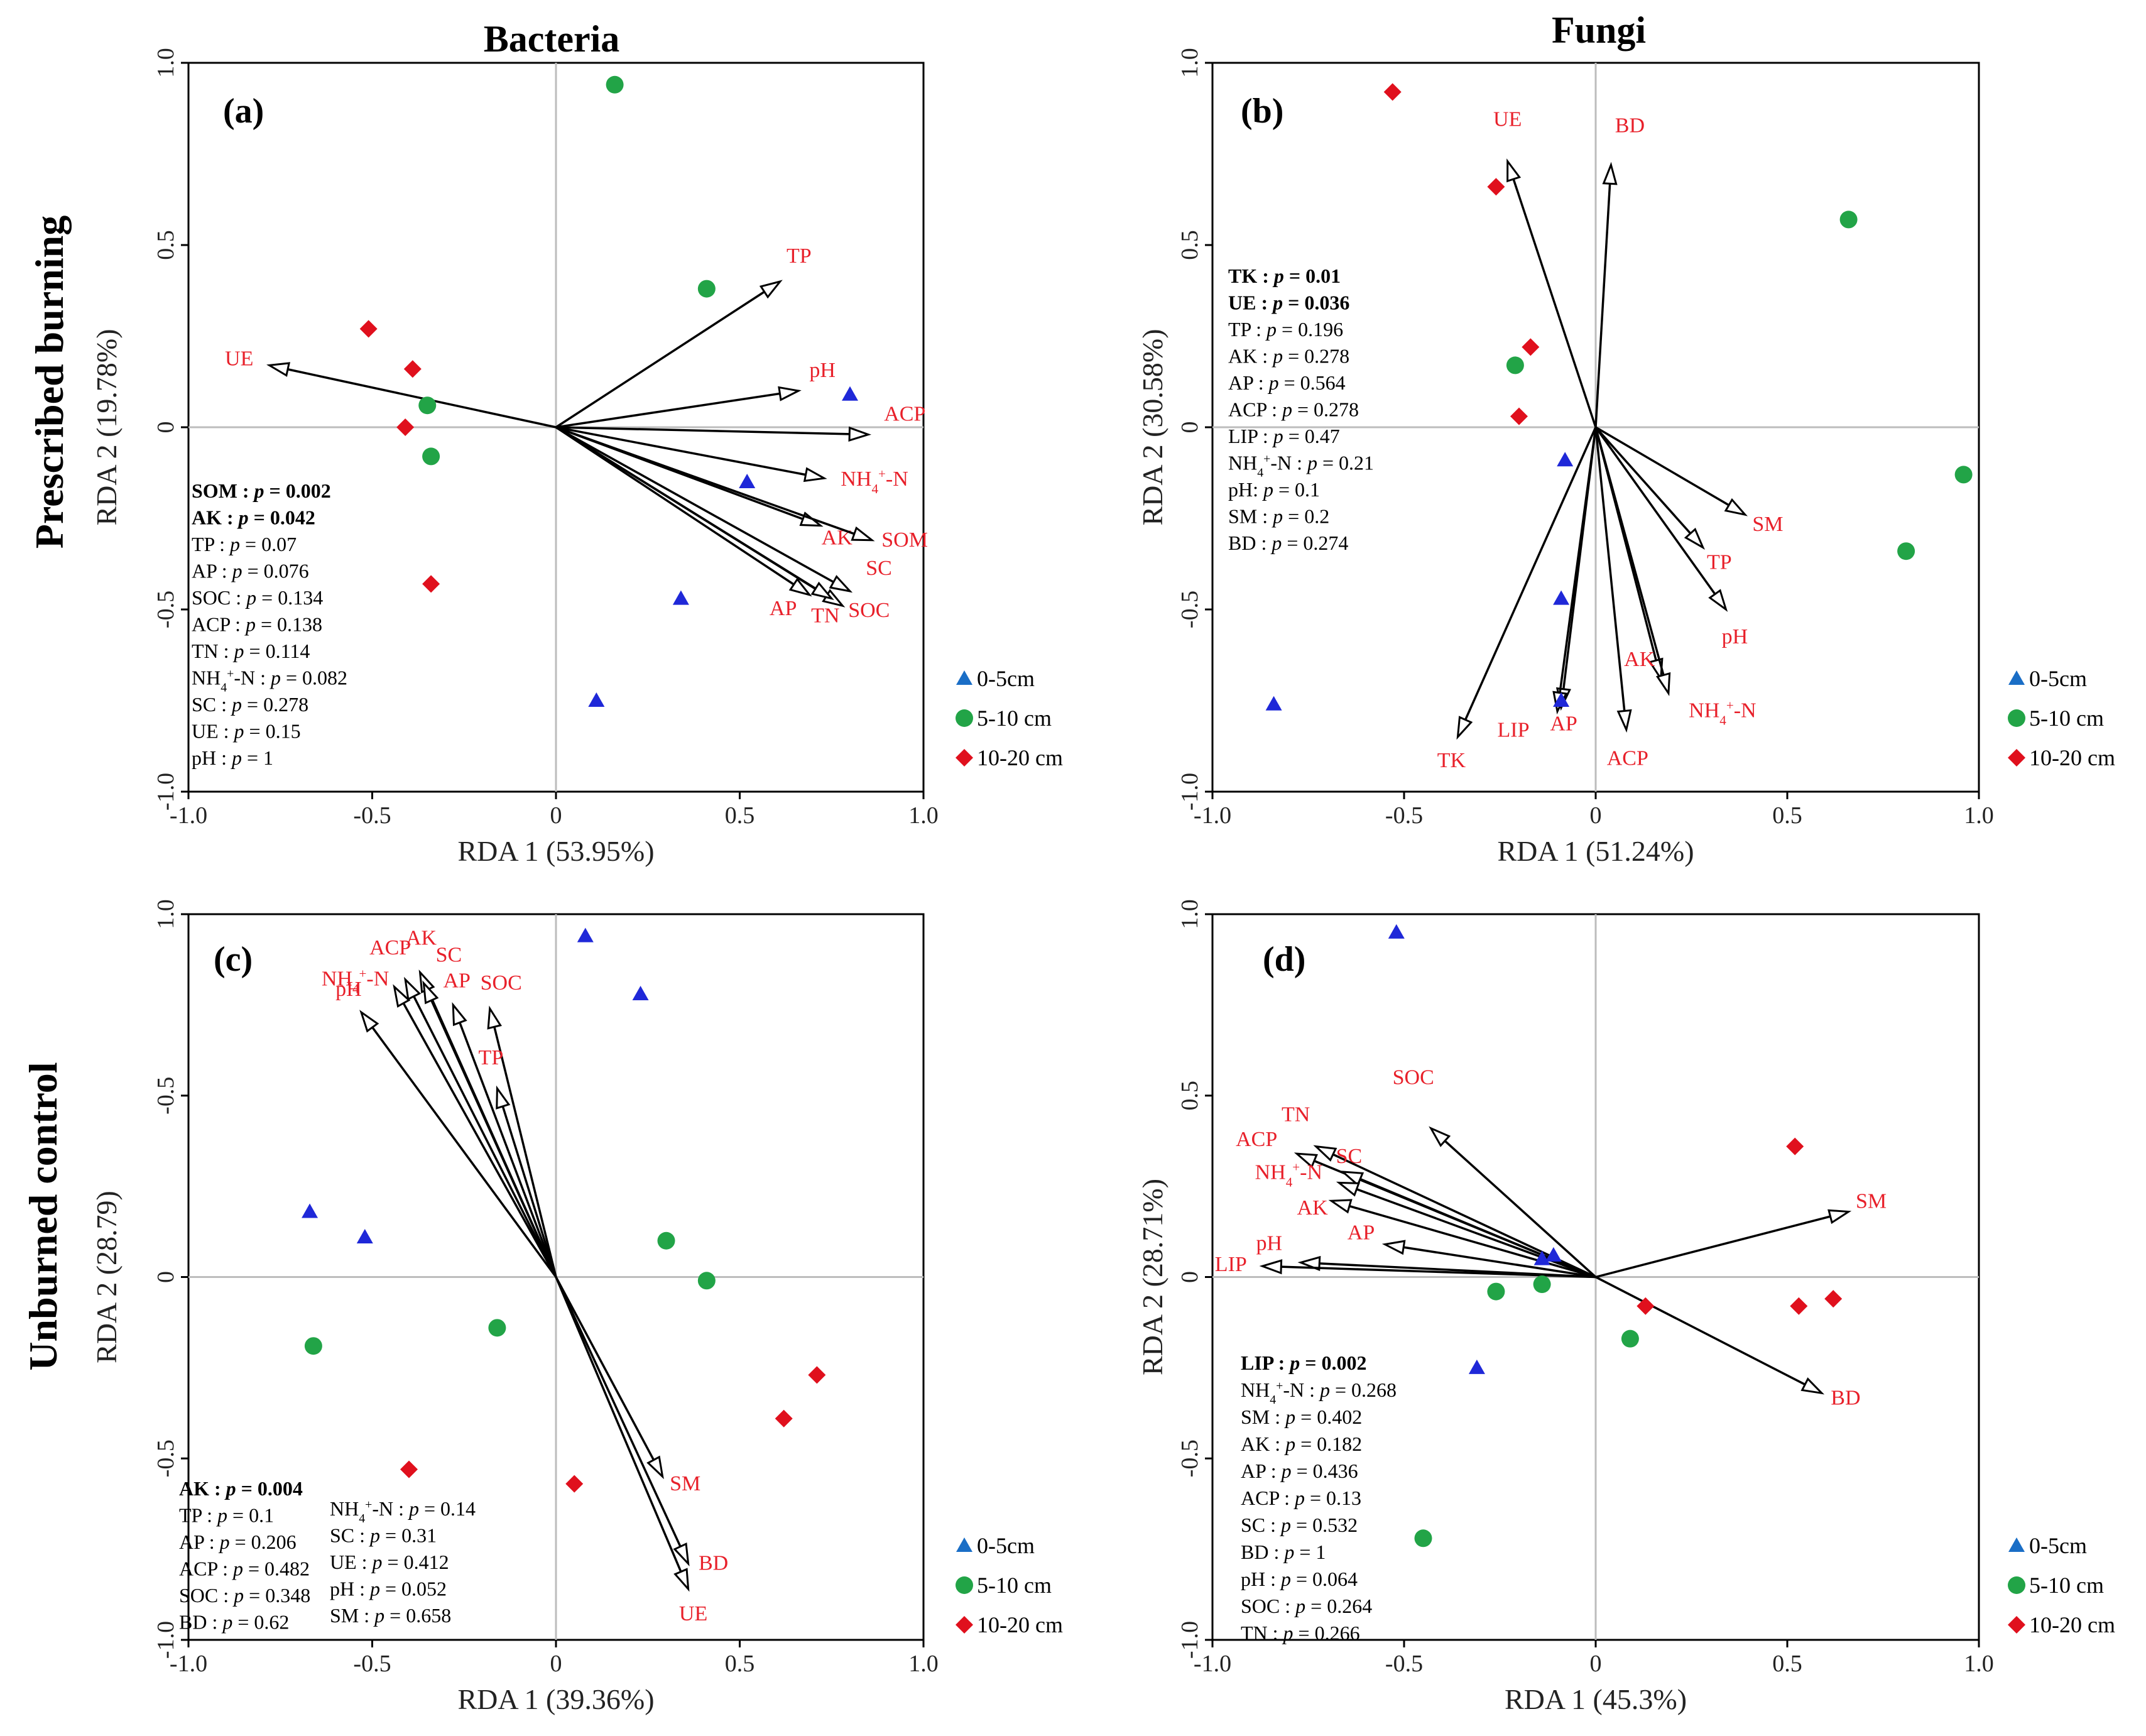 This screenshot has height=1736, width=2146. I want to click on vector-label: BD, so click(713, 1563).